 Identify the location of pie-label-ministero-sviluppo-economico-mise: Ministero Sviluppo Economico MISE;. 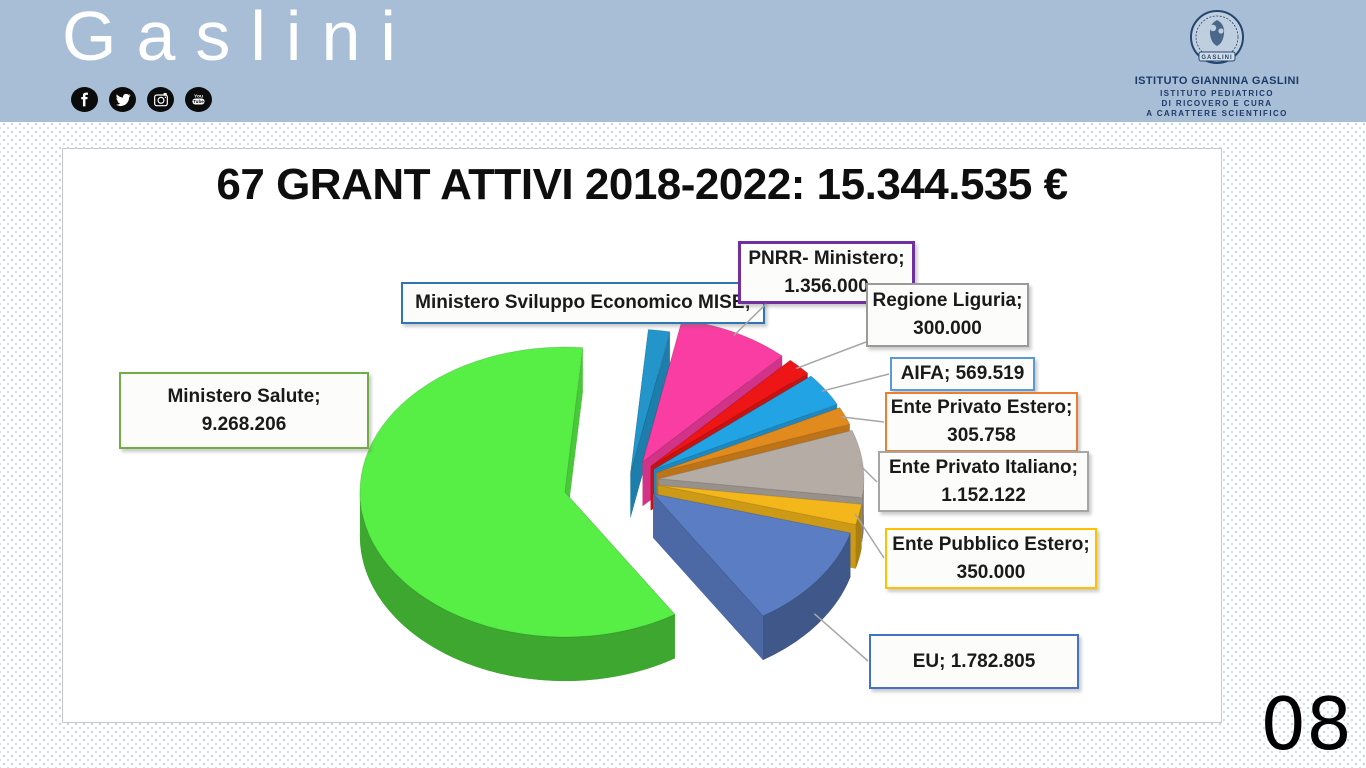
(583, 303).